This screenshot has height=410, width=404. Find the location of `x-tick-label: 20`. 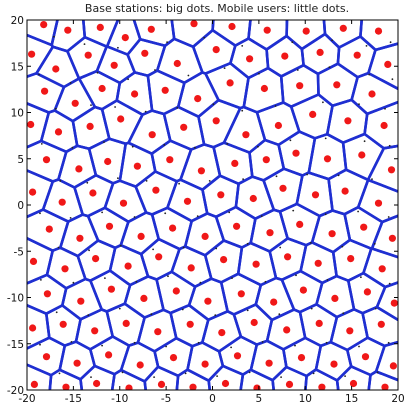

x-tick-label: 20 is located at coordinates (397, 399).